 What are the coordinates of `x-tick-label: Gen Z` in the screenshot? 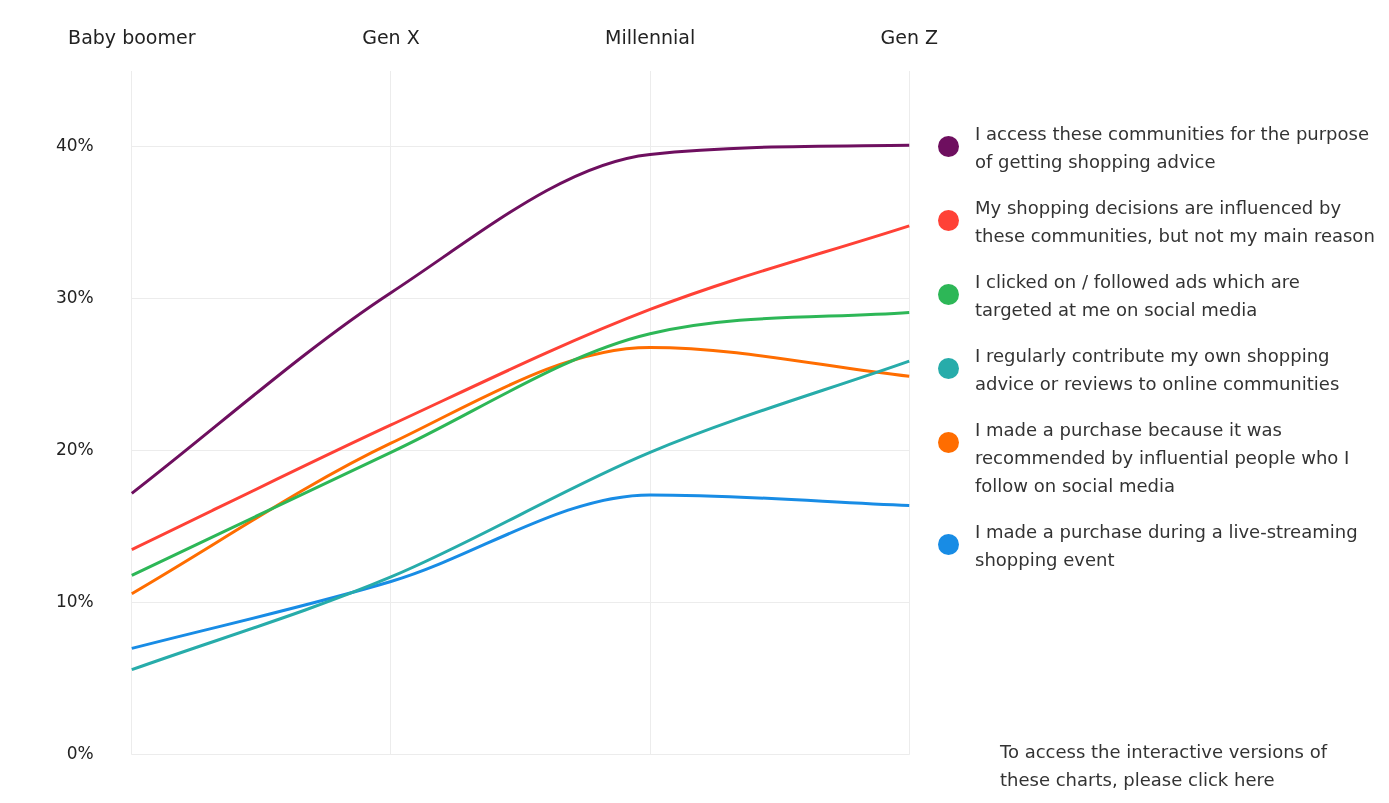 It's located at (909, 37).